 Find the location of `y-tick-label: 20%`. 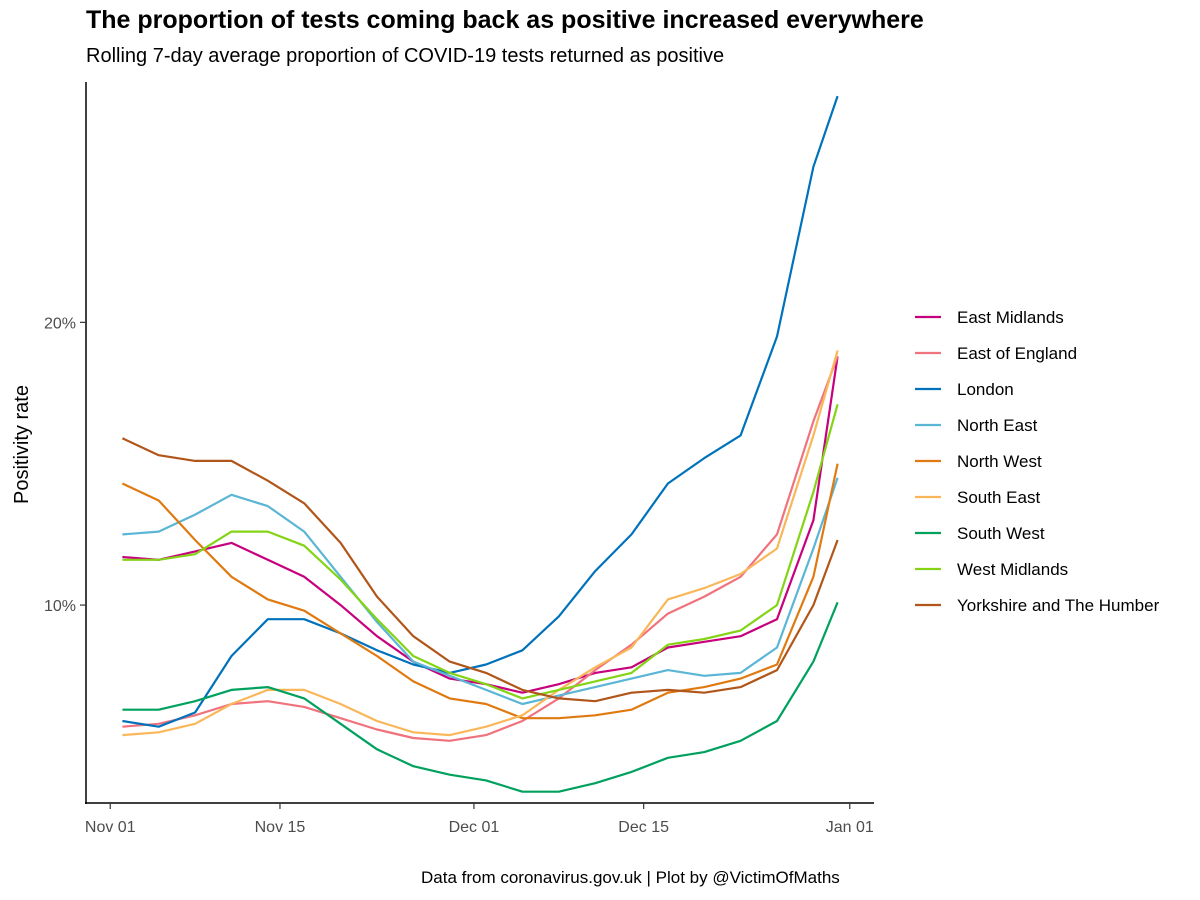

y-tick-label: 20% is located at coordinates (60, 323).